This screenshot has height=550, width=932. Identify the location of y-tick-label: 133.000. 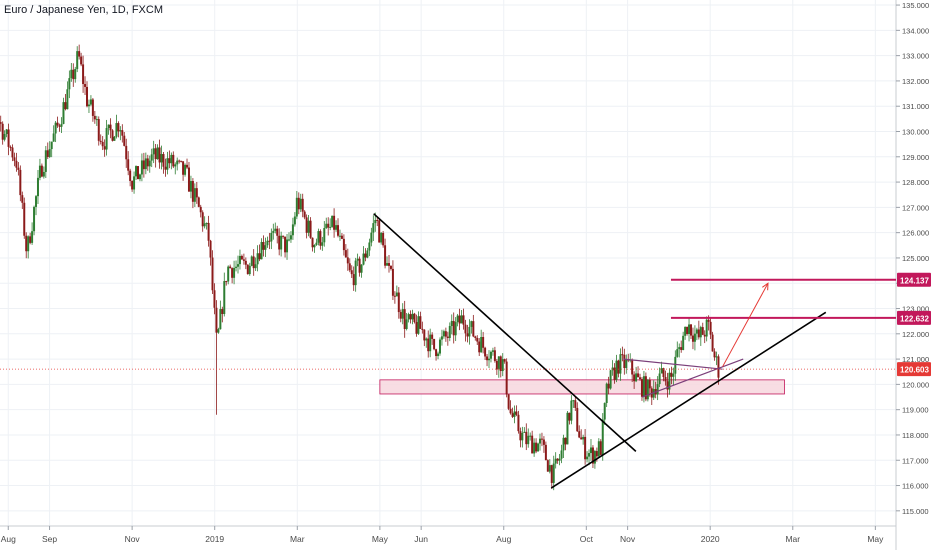
(915, 56).